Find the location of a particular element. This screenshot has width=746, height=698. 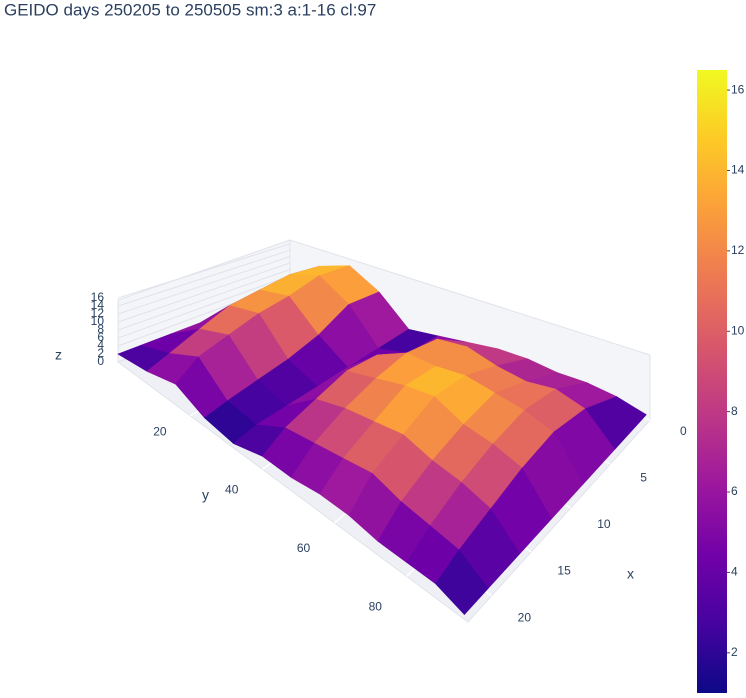

colorbar-tick-label: 6 is located at coordinates (734, 491).